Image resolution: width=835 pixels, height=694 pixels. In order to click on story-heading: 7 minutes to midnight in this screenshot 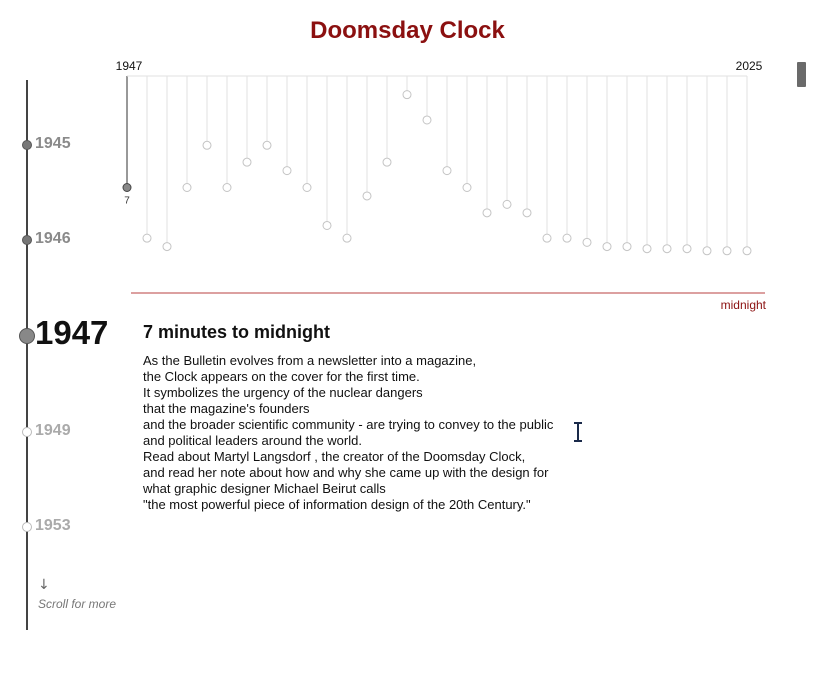, I will do `click(236, 332)`.